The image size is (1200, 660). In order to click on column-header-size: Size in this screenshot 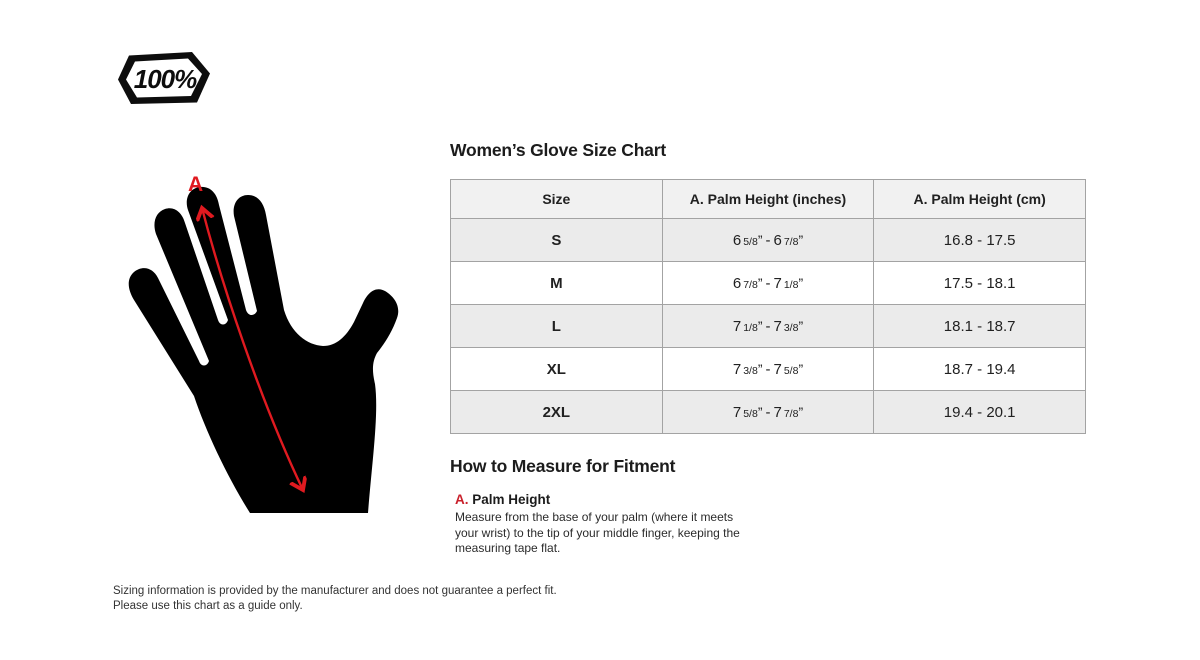, I will do `click(556, 199)`.